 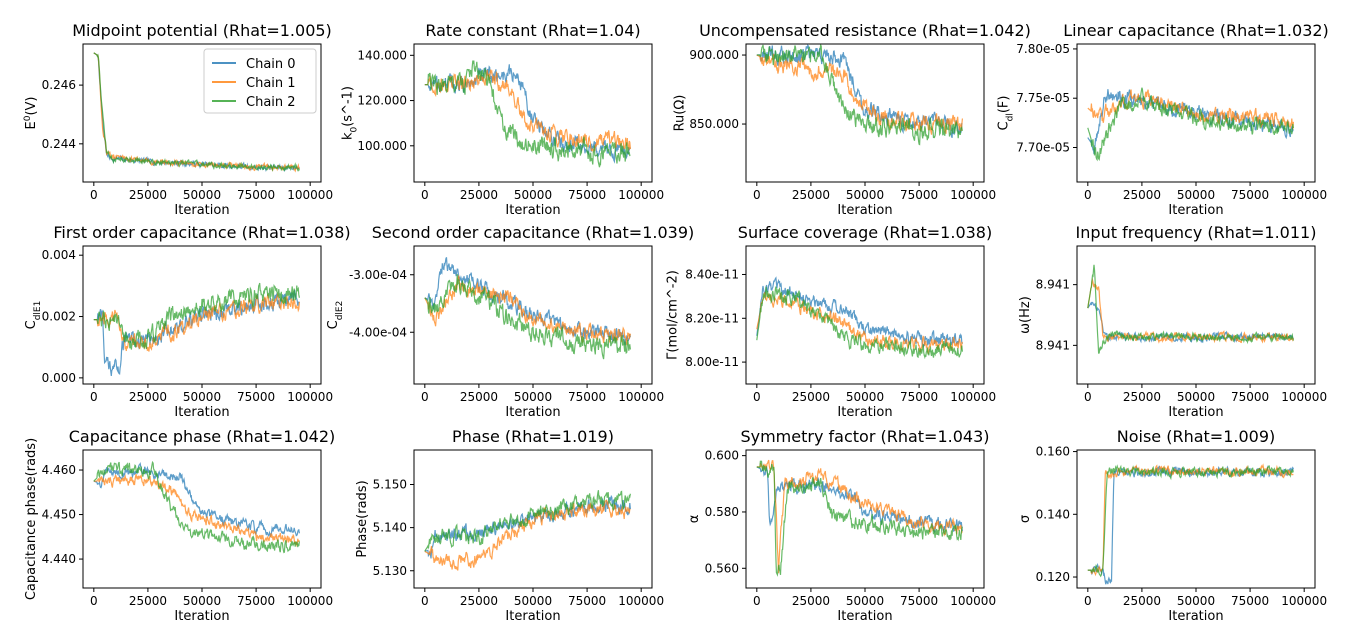 I want to click on subplot-title: Phase (Rhat=1.019), so click(x=533, y=436).